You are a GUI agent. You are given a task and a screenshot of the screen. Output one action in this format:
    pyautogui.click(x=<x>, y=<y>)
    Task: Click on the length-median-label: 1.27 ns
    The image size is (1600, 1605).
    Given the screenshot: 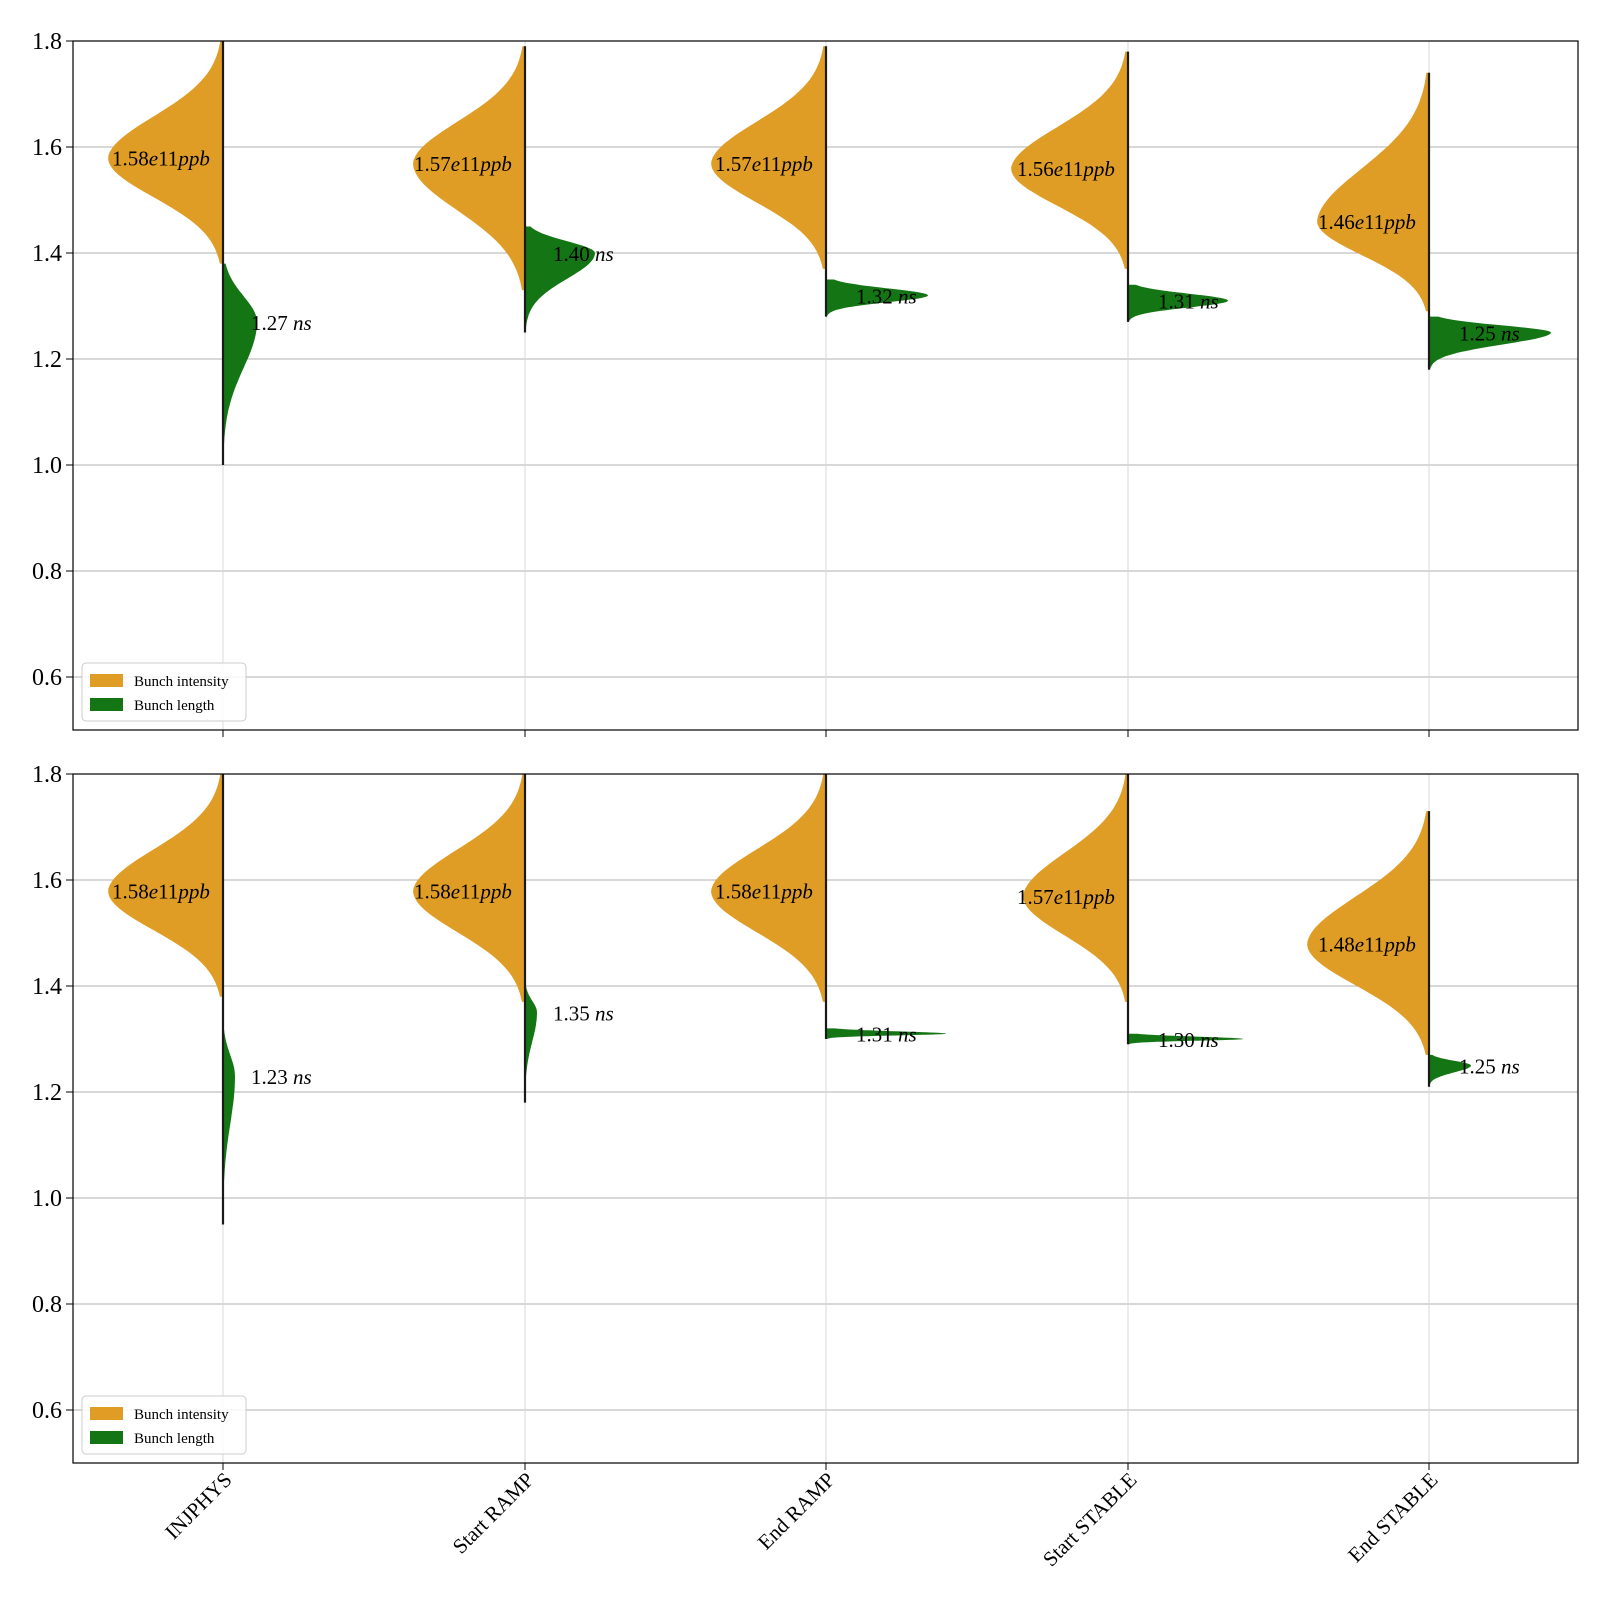 What is the action you would take?
    pyautogui.click(x=281, y=323)
    